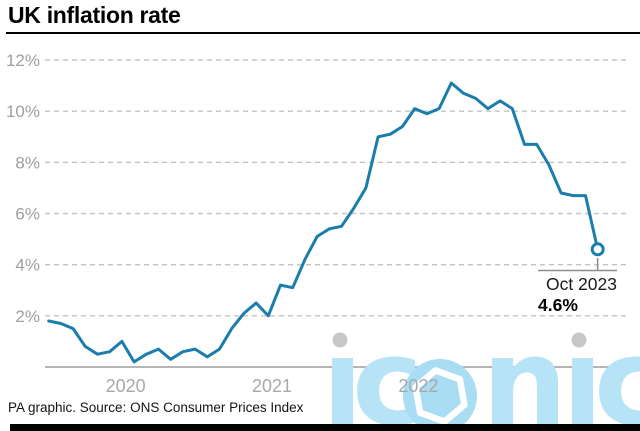 Image resolution: width=640 pixels, height=431 pixels. I want to click on x-axis-label-2020: 2020, so click(126, 386).